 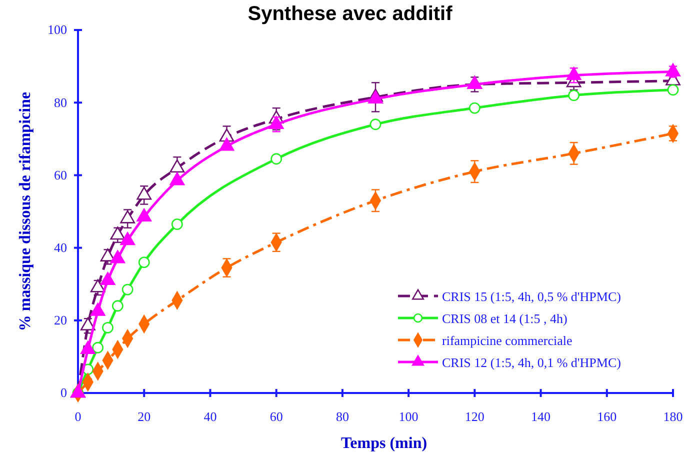 What do you see at coordinates (507, 340) in the screenshot?
I see `legend-label: rifampicine commerciale` at bounding box center [507, 340].